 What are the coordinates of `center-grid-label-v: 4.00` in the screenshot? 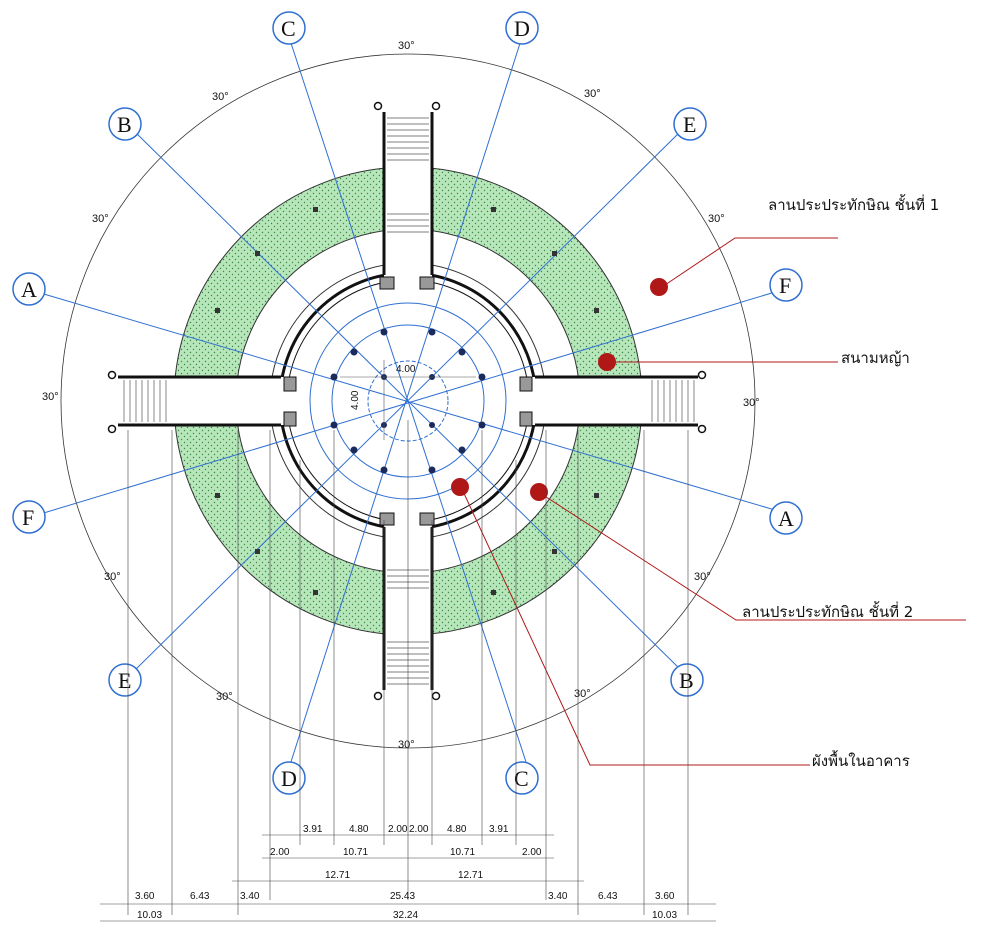 It's located at (355, 400).